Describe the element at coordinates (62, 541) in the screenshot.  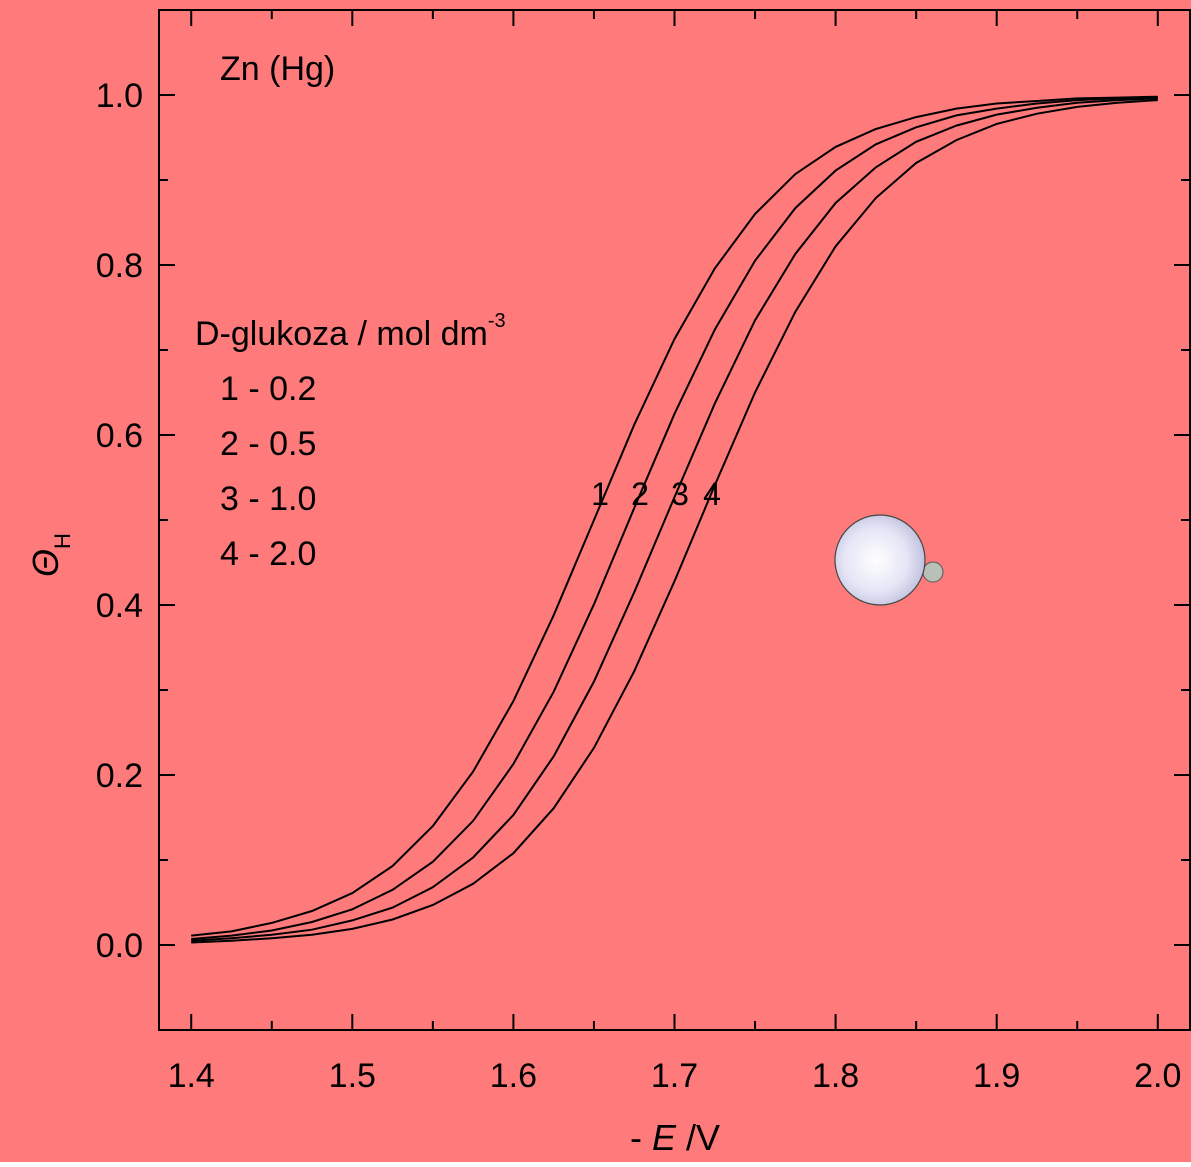
I see `y-axis-title-sub: H` at that location.